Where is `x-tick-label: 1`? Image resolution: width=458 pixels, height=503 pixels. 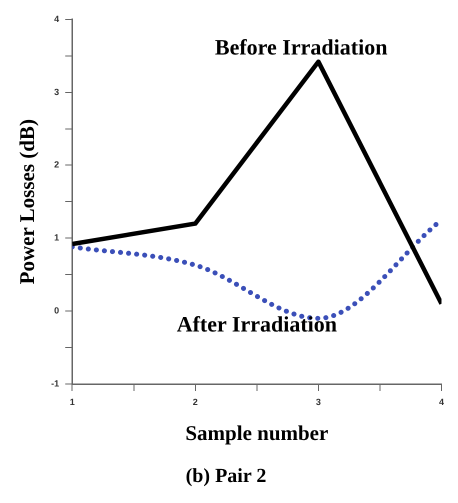 x-tick-label: 1 is located at coordinates (72, 401).